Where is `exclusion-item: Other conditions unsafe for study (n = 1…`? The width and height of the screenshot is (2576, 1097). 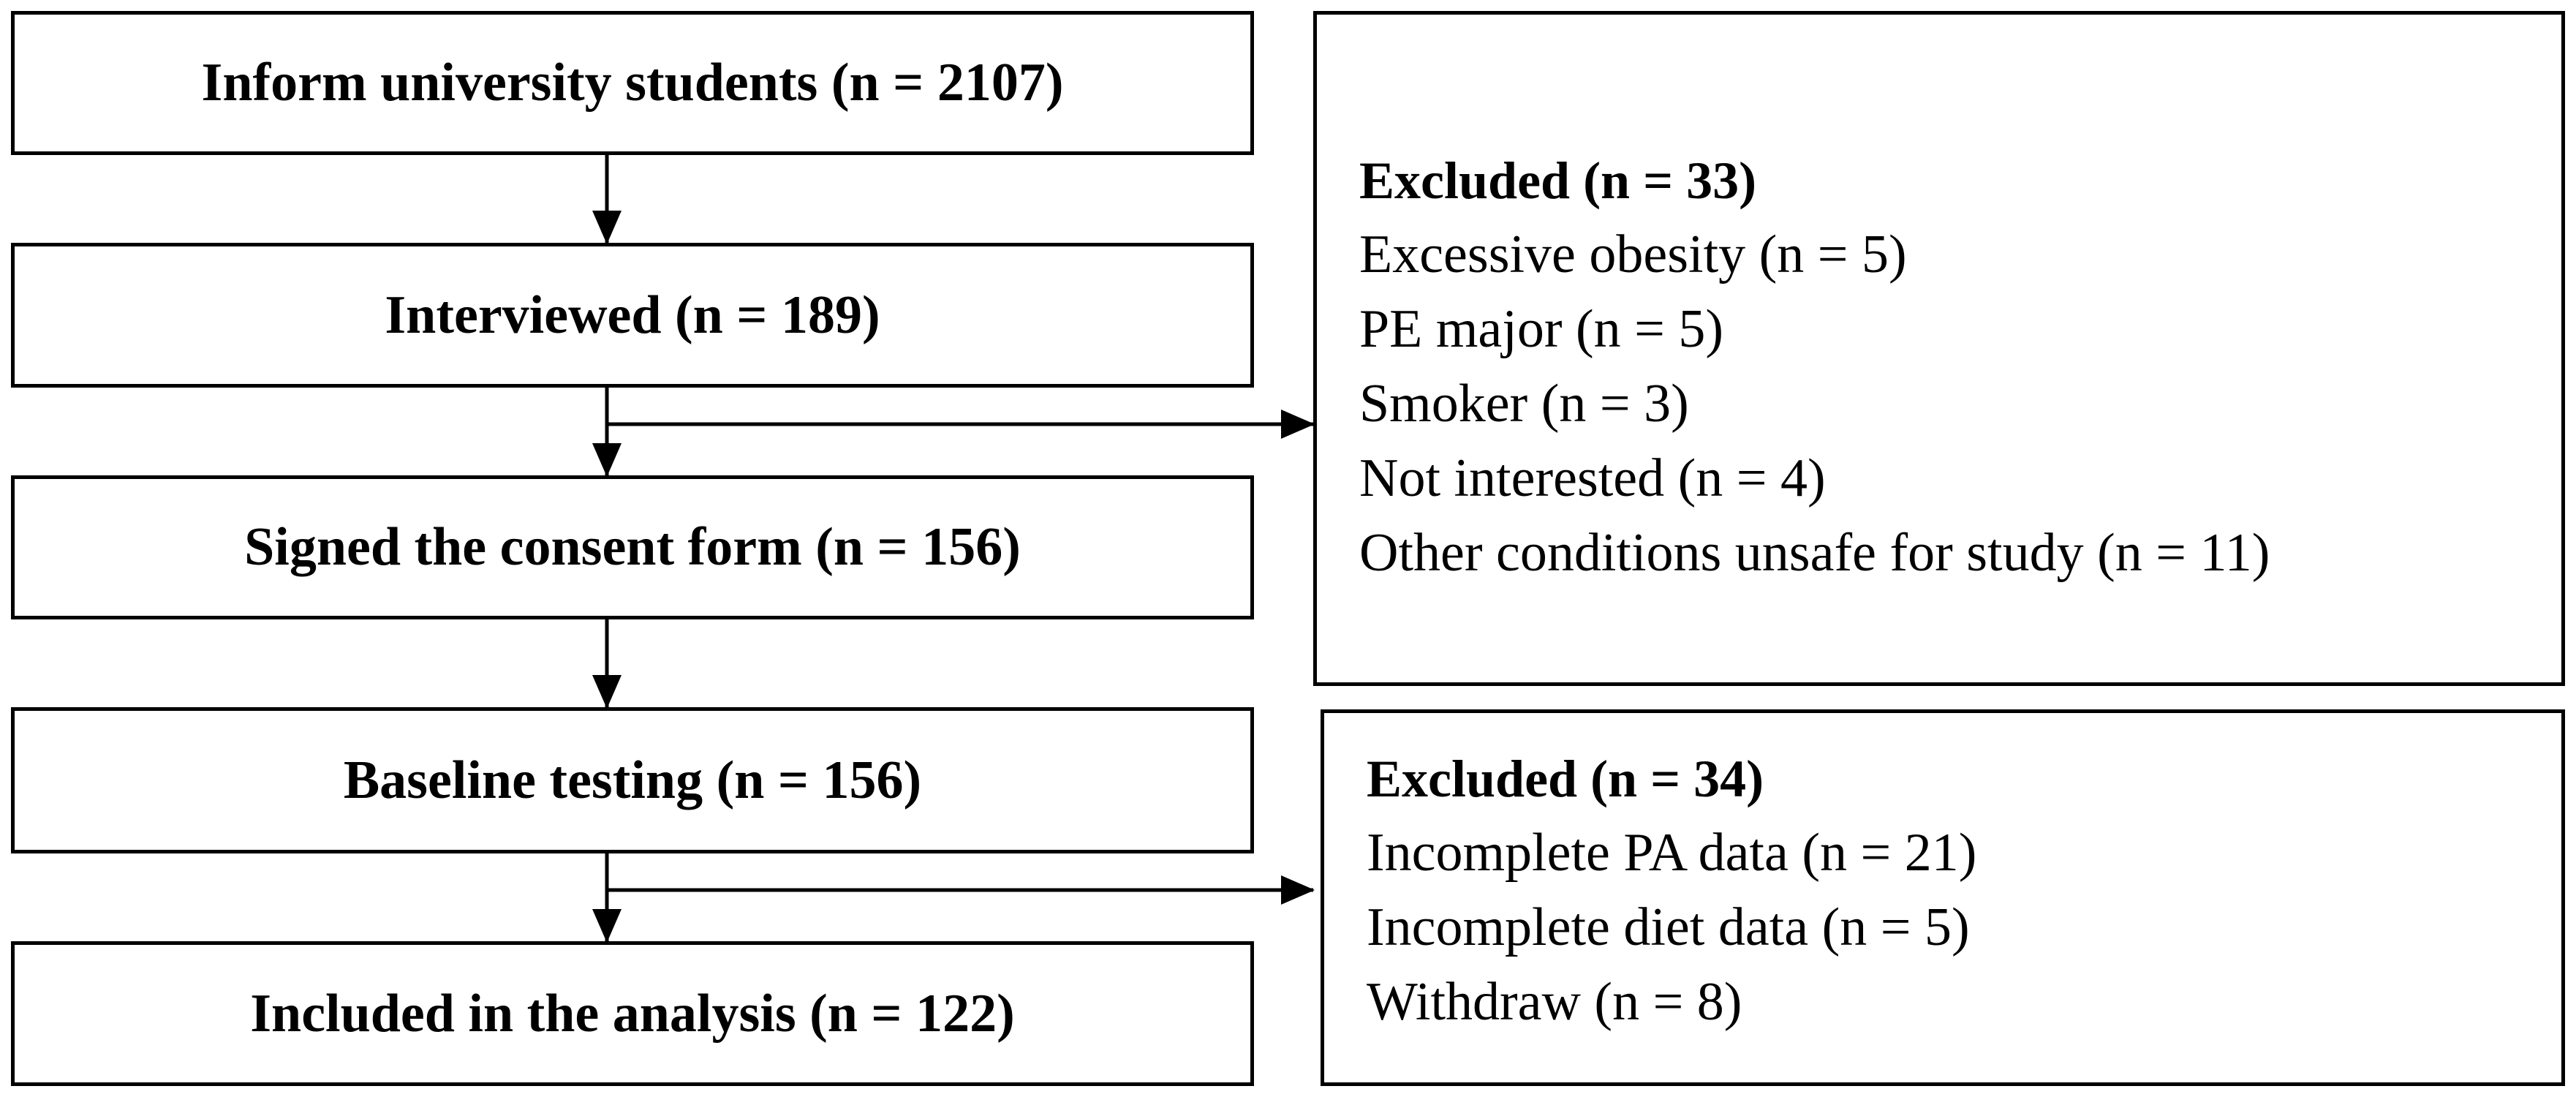 exclusion-item: Other conditions unsafe for study (n = 1… is located at coordinates (1814, 553).